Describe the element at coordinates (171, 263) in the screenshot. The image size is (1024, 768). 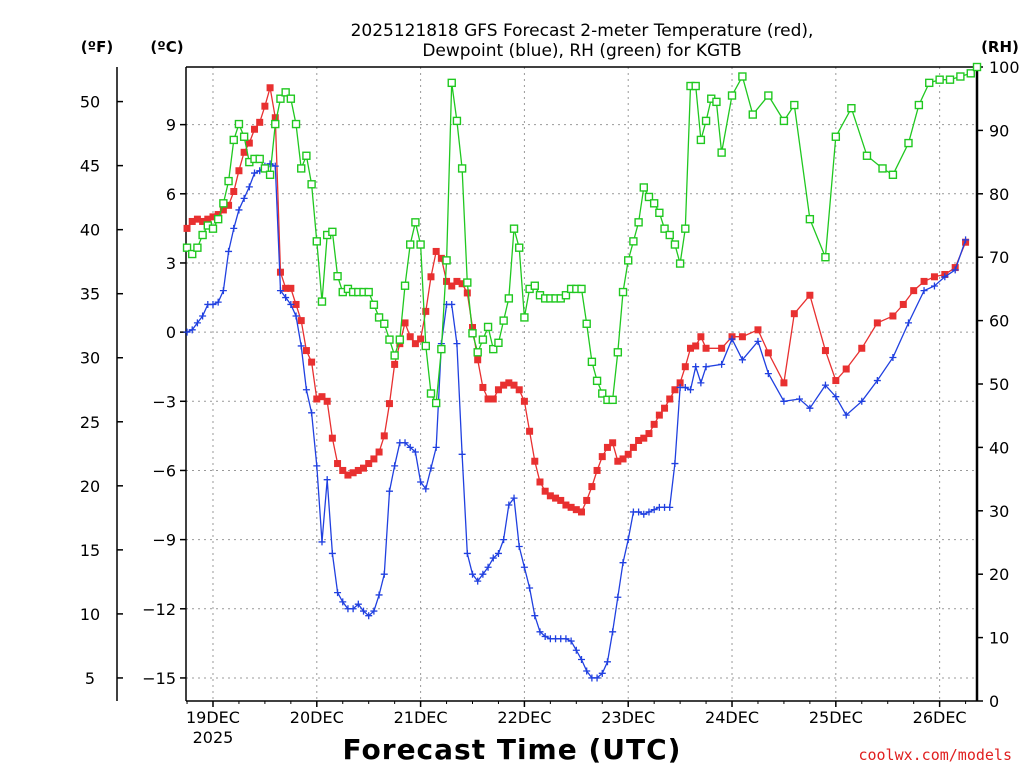
I see `celsius-tick-label: 3` at that location.